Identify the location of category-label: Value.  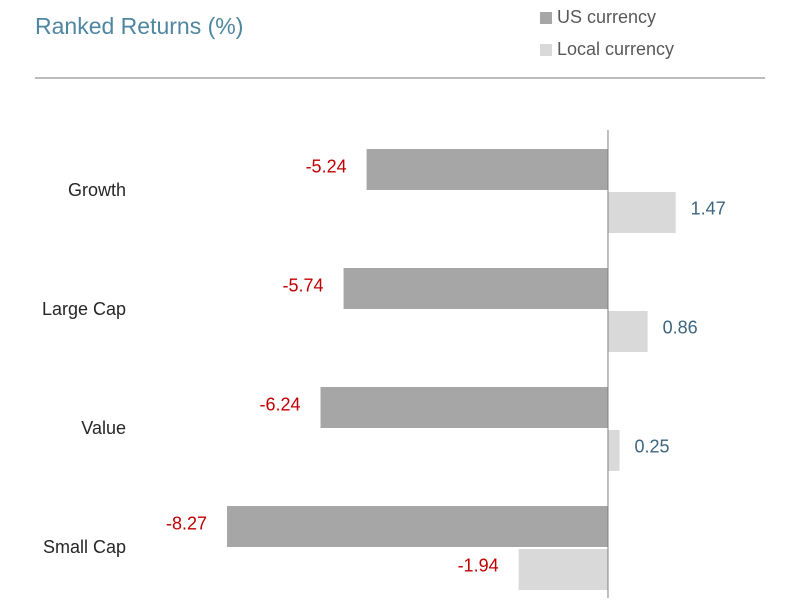
(103, 428).